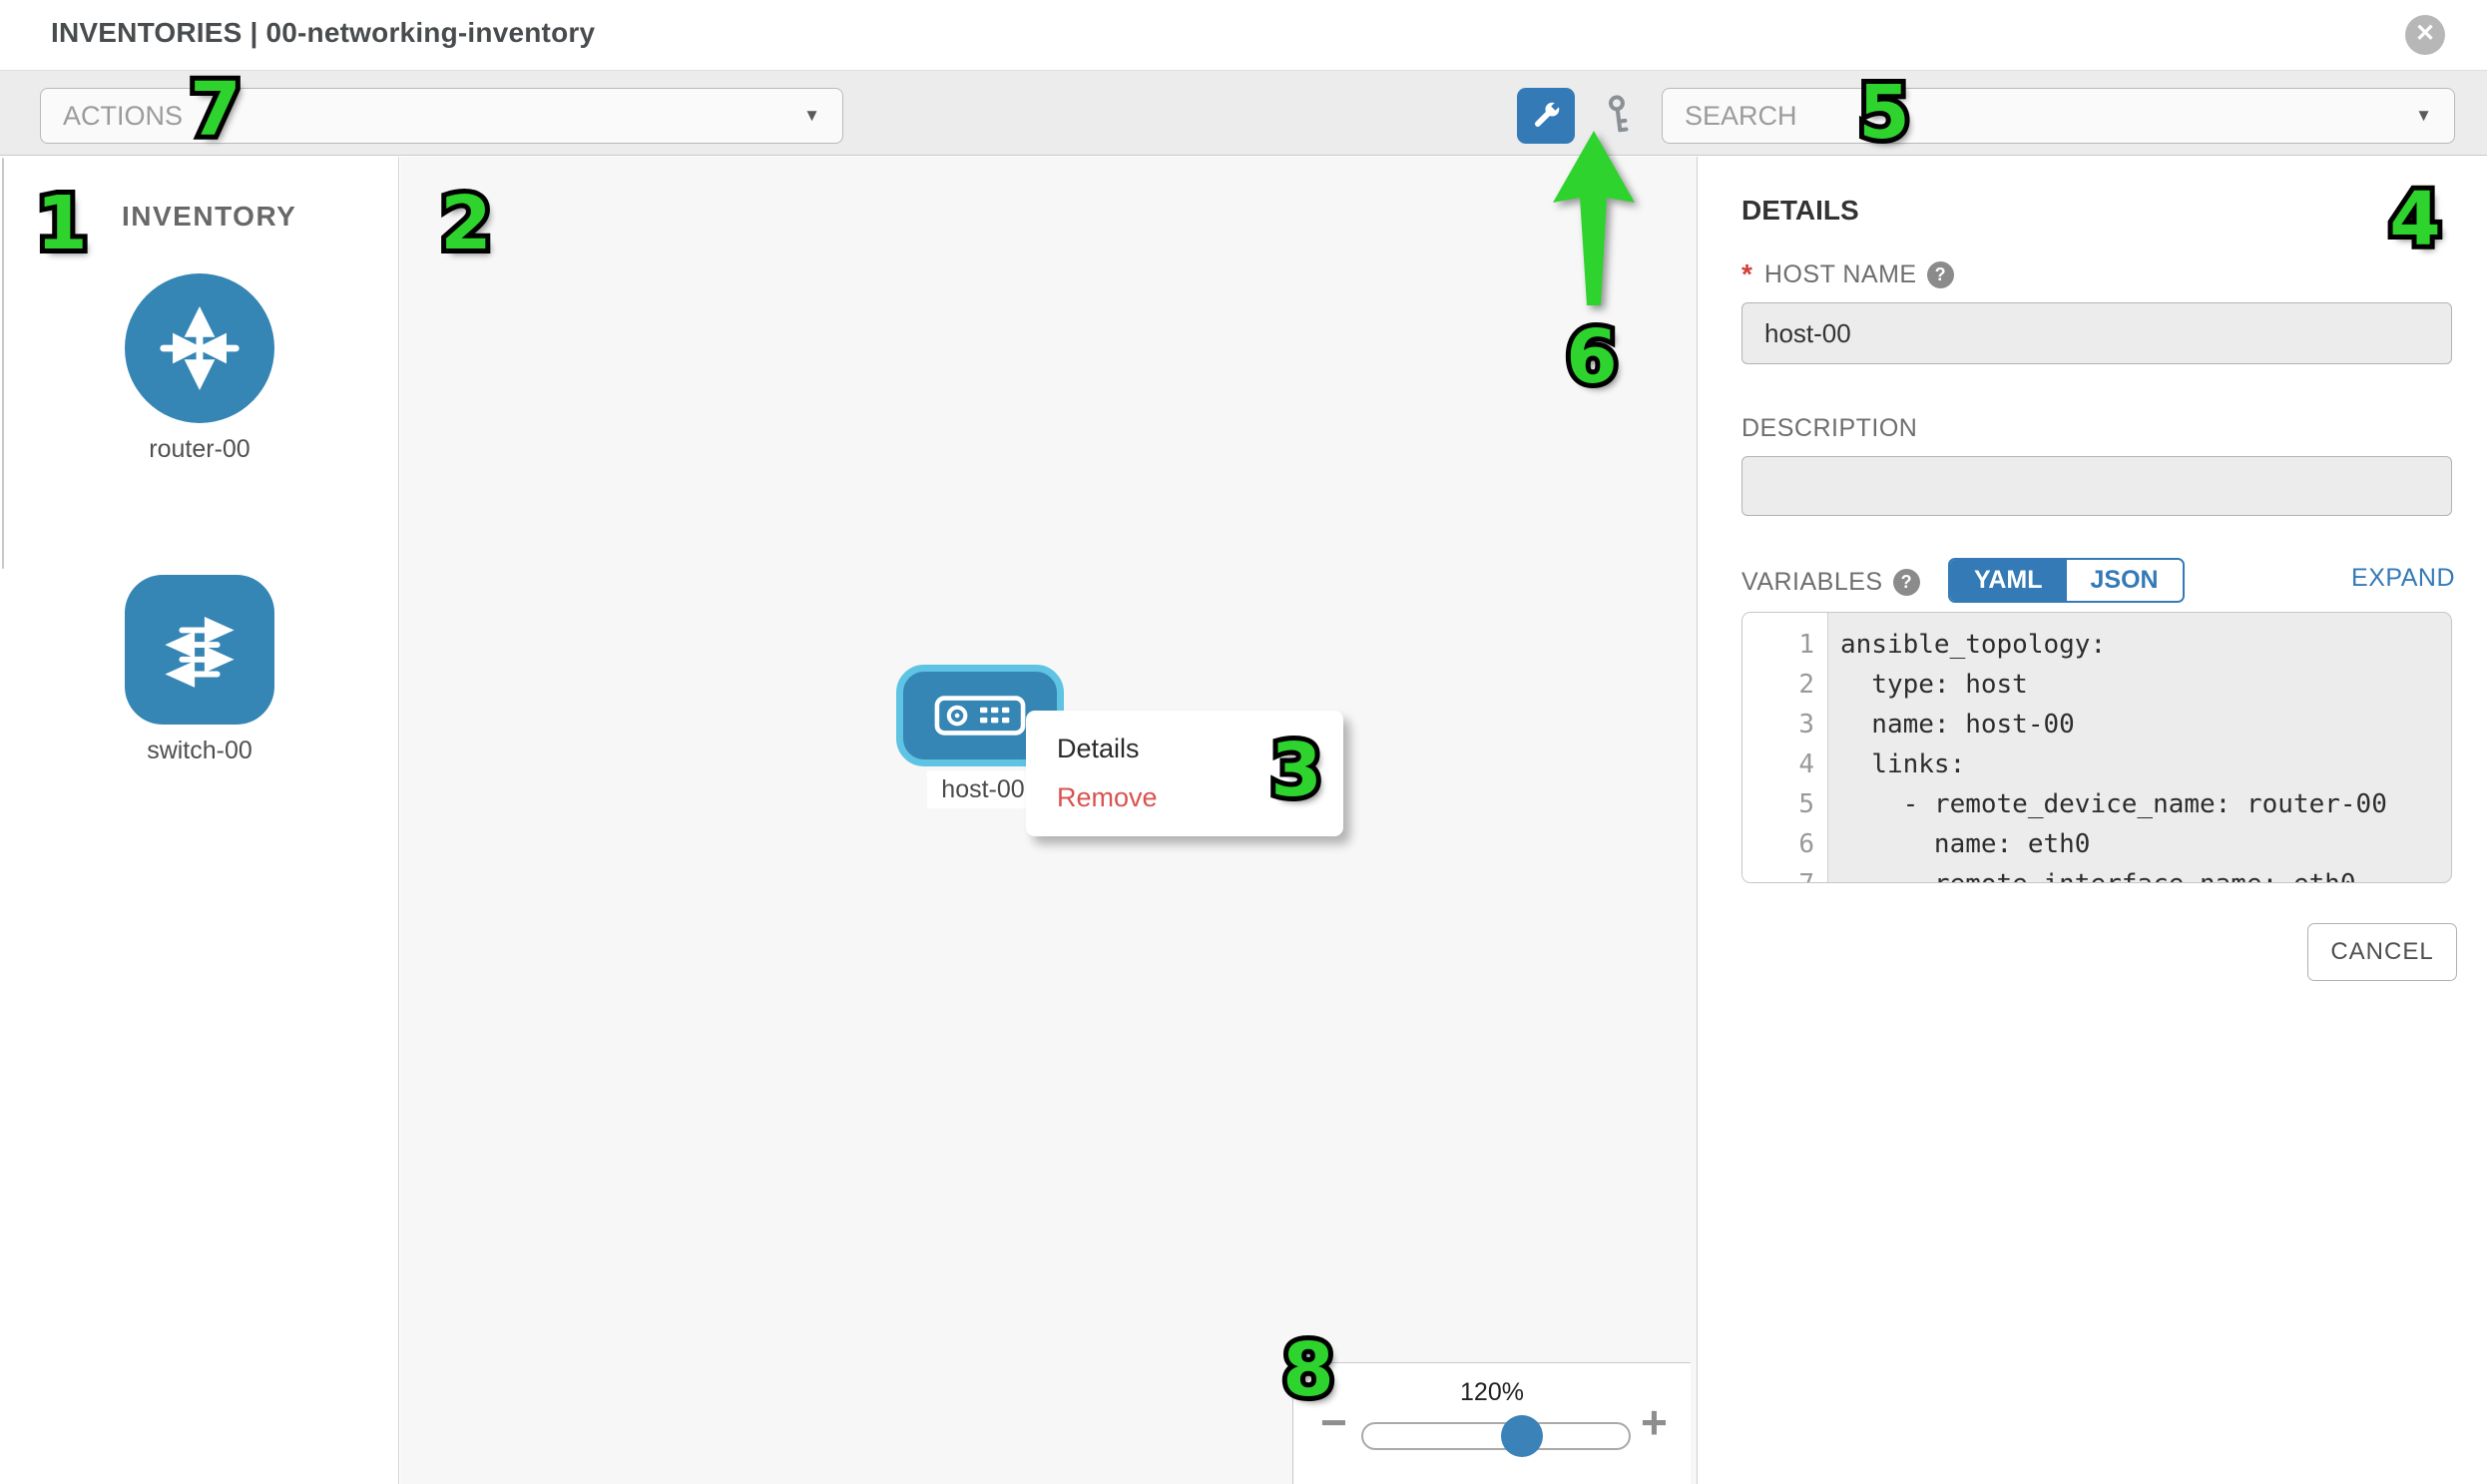 The height and width of the screenshot is (1484, 2487). I want to click on scrollbar-track, so click(3, 363).